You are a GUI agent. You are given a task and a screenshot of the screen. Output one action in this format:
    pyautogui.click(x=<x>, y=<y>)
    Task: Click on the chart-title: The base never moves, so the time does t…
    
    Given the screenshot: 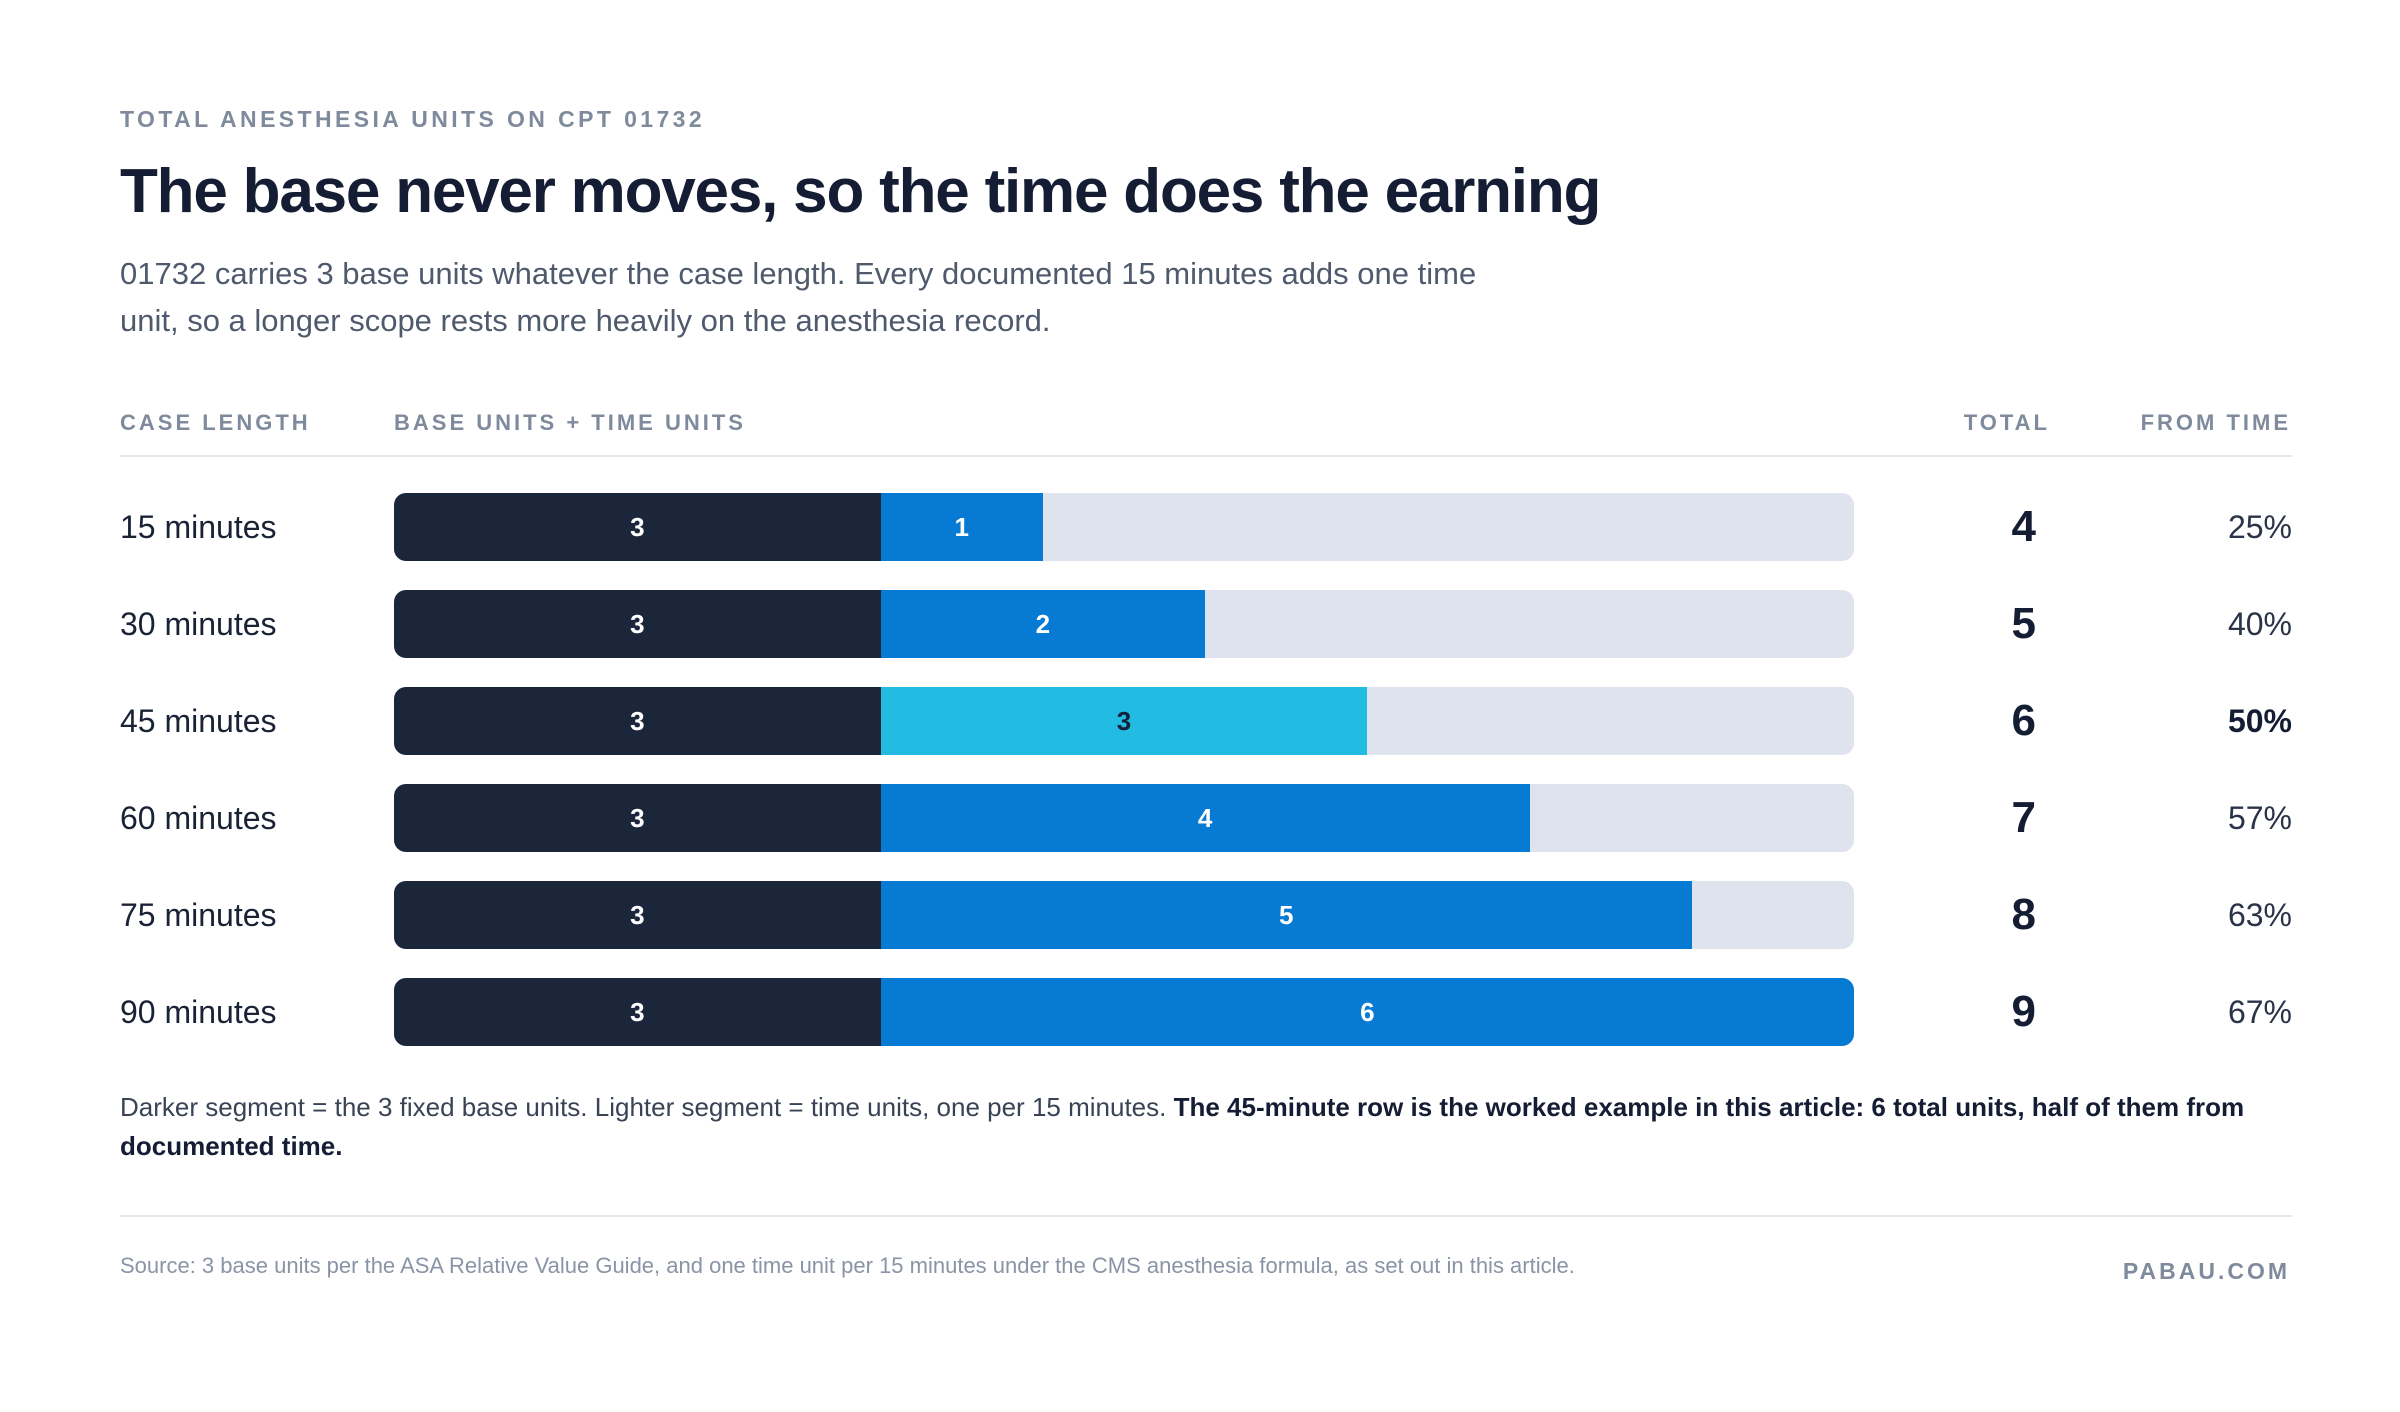 What is the action you would take?
    pyautogui.click(x=860, y=191)
    